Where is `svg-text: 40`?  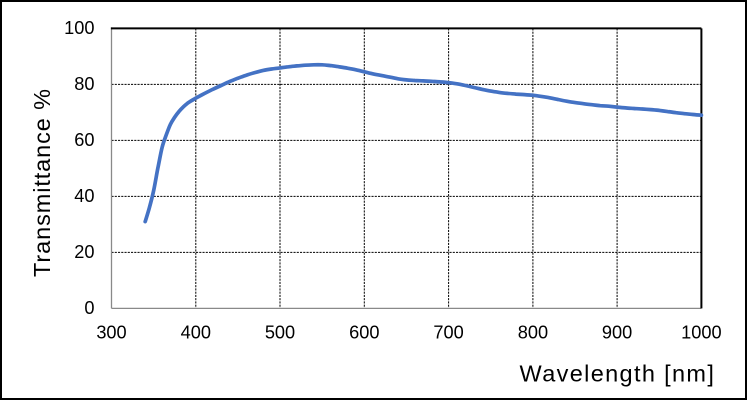
svg-text: 40 is located at coordinates (84, 196).